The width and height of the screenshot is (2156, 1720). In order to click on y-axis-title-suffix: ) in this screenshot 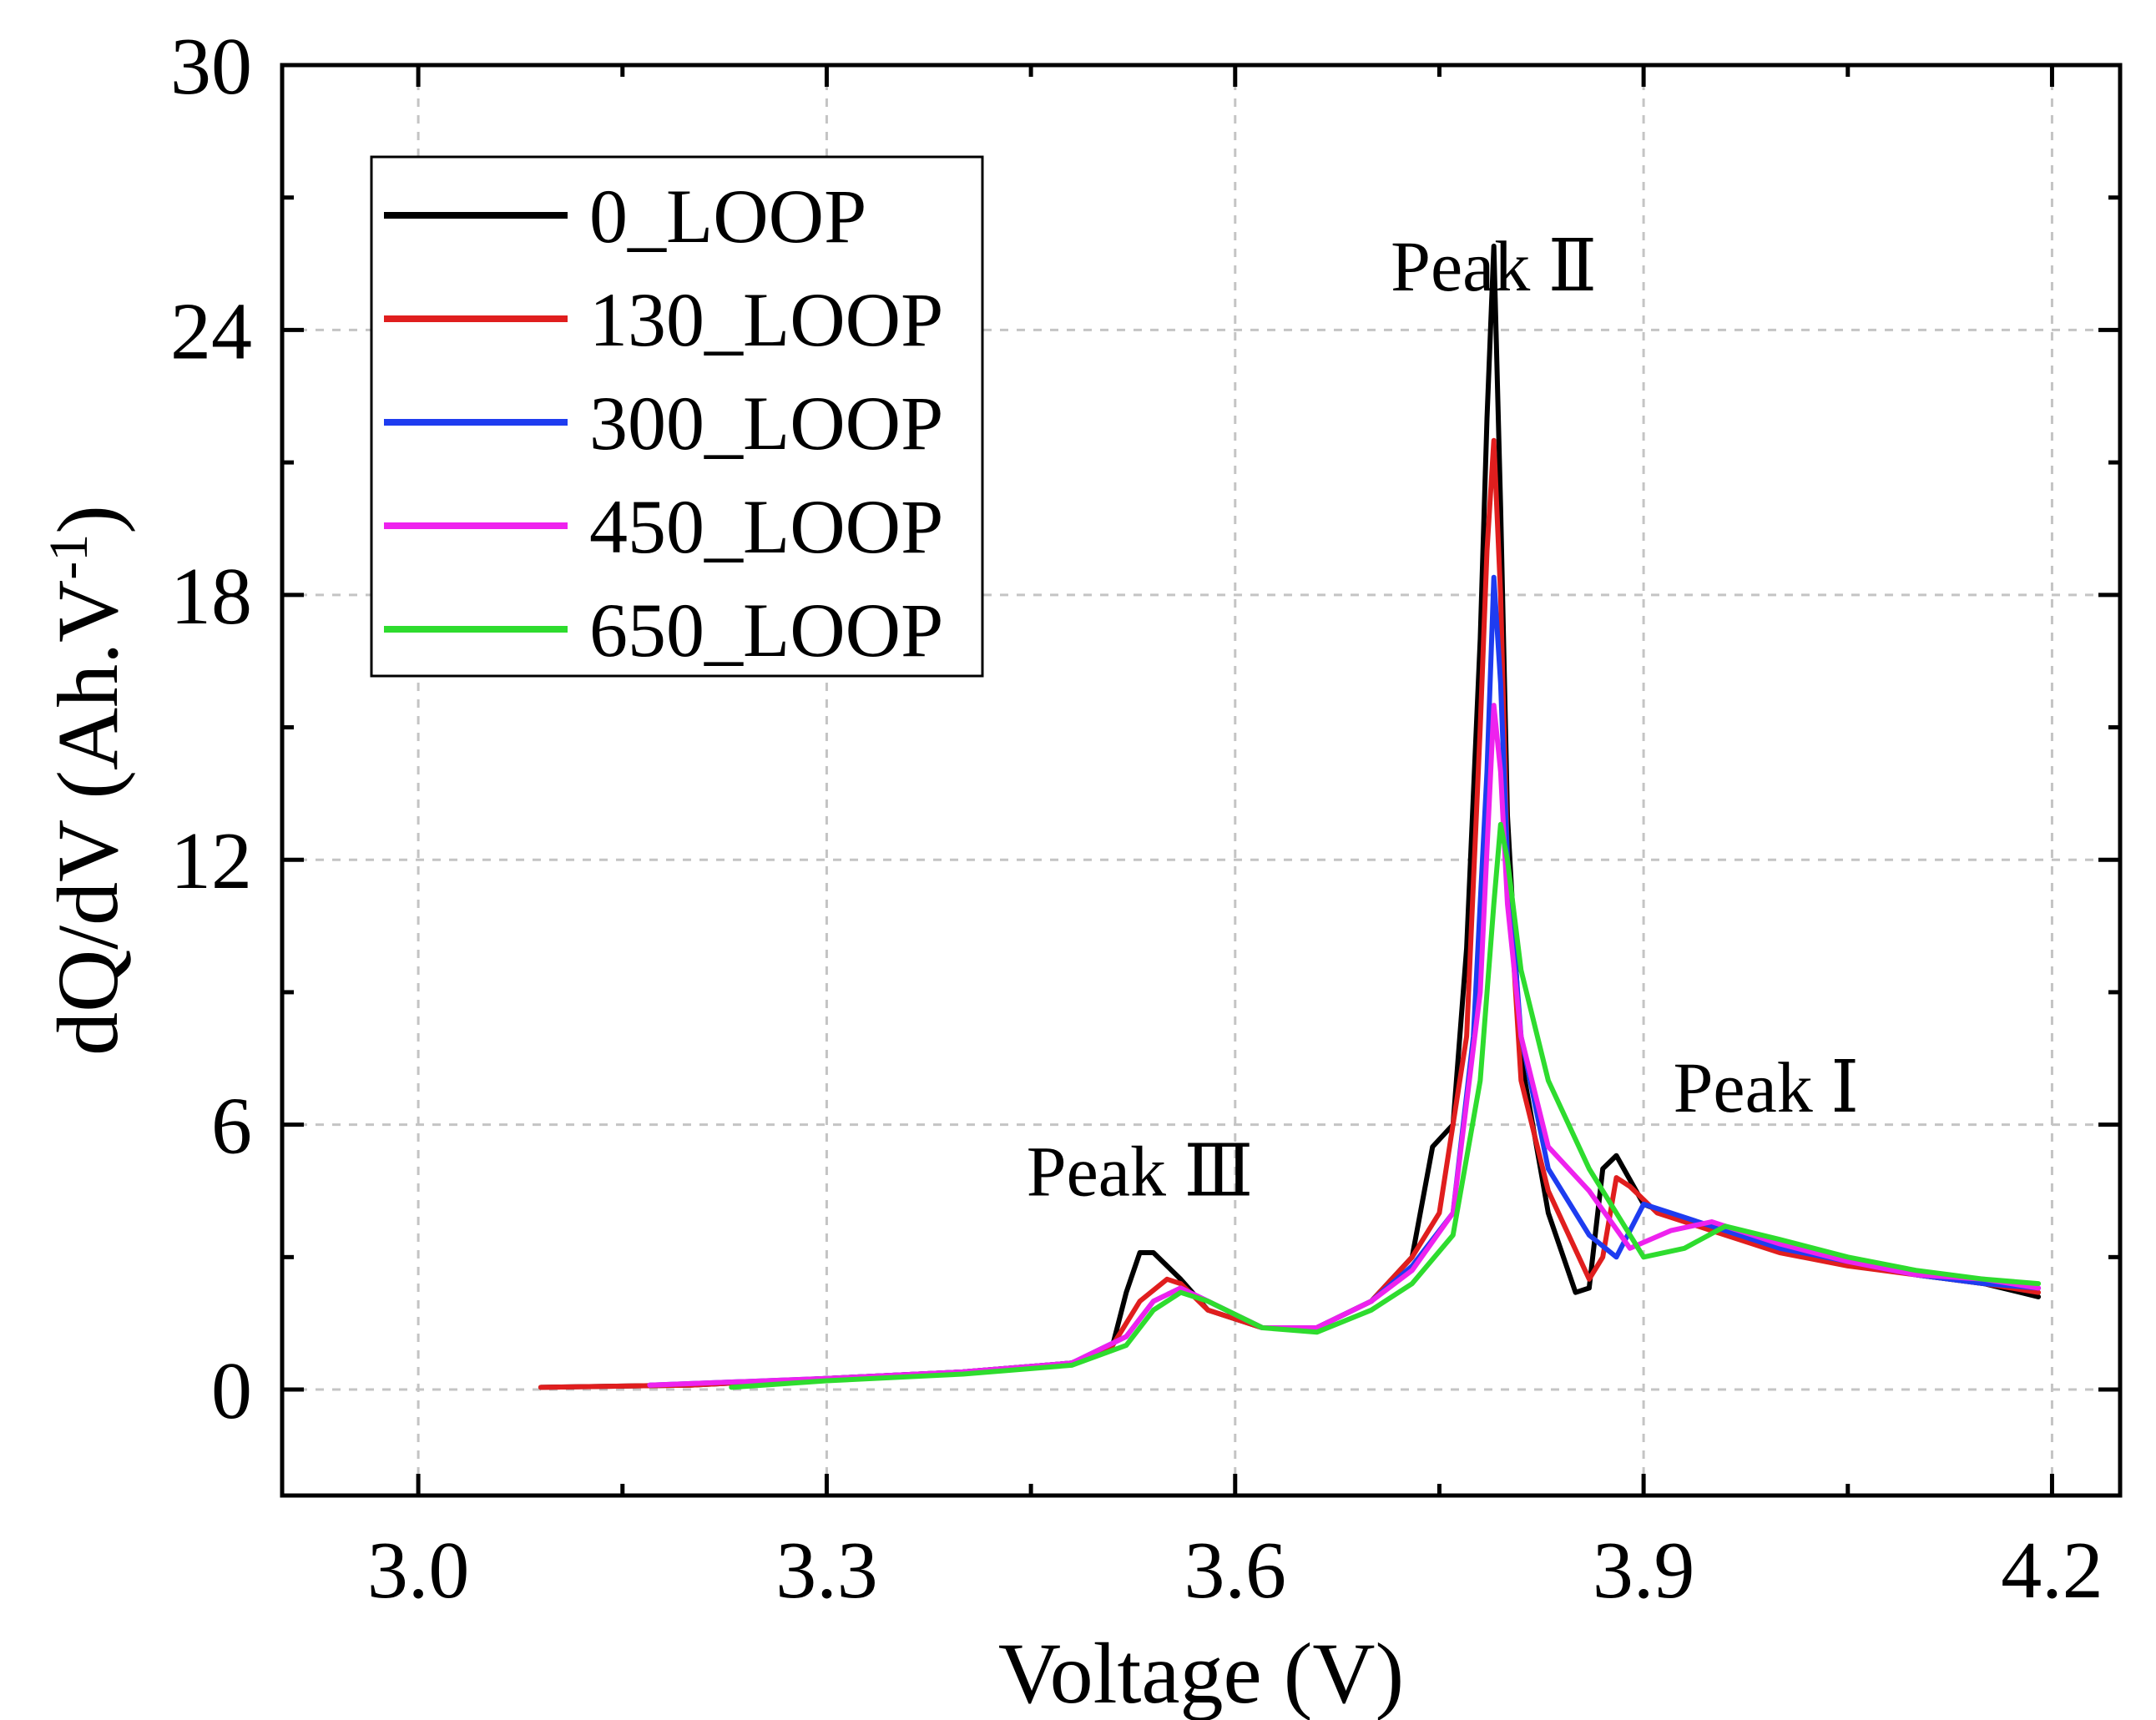, I will do `click(88, 519)`.